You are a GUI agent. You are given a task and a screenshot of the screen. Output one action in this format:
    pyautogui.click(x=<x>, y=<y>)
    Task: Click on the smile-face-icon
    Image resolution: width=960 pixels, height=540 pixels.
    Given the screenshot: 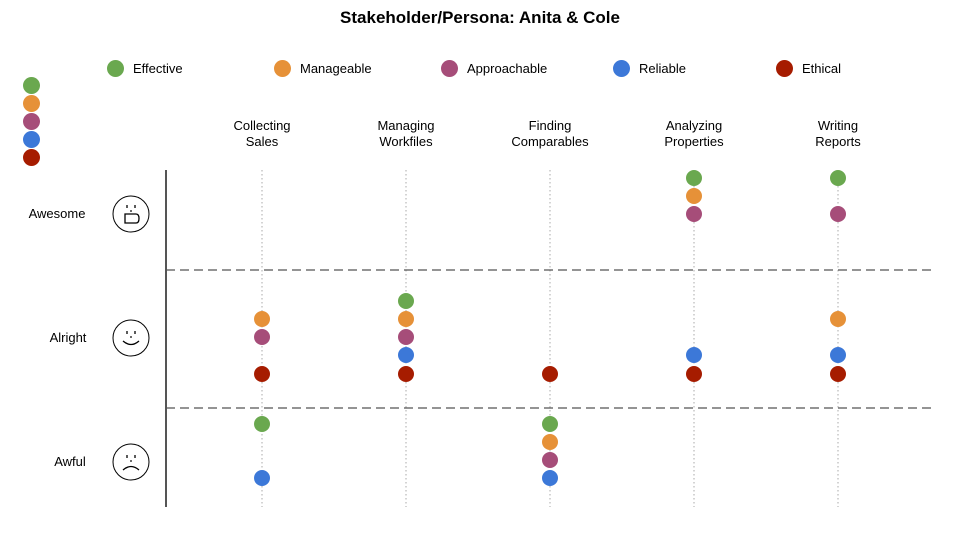 What is the action you would take?
    pyautogui.click(x=131, y=338)
    